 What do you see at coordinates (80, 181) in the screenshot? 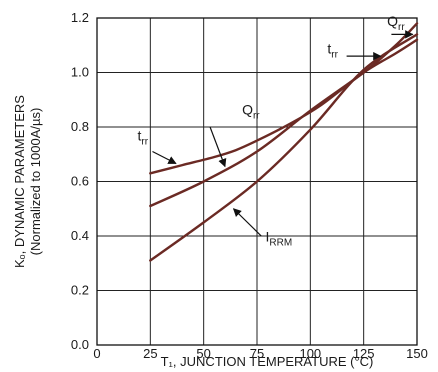
I see `y-tick-label: 0.6` at bounding box center [80, 181].